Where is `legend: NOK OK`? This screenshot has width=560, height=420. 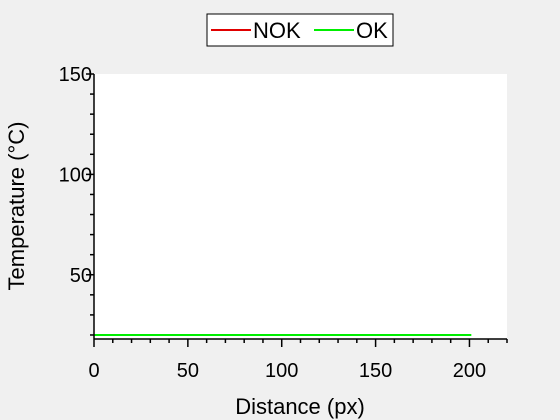
legend: NOK OK is located at coordinates (300, 30).